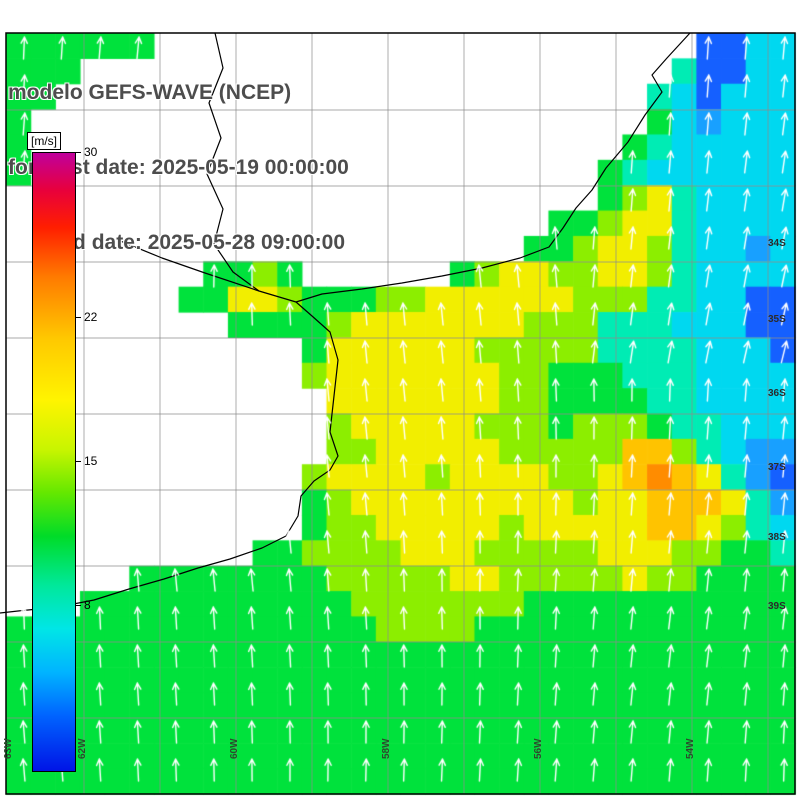 The height and width of the screenshot is (800, 800). Describe the element at coordinates (690, 748) in the screenshot. I see `lon-label: 54W` at that location.